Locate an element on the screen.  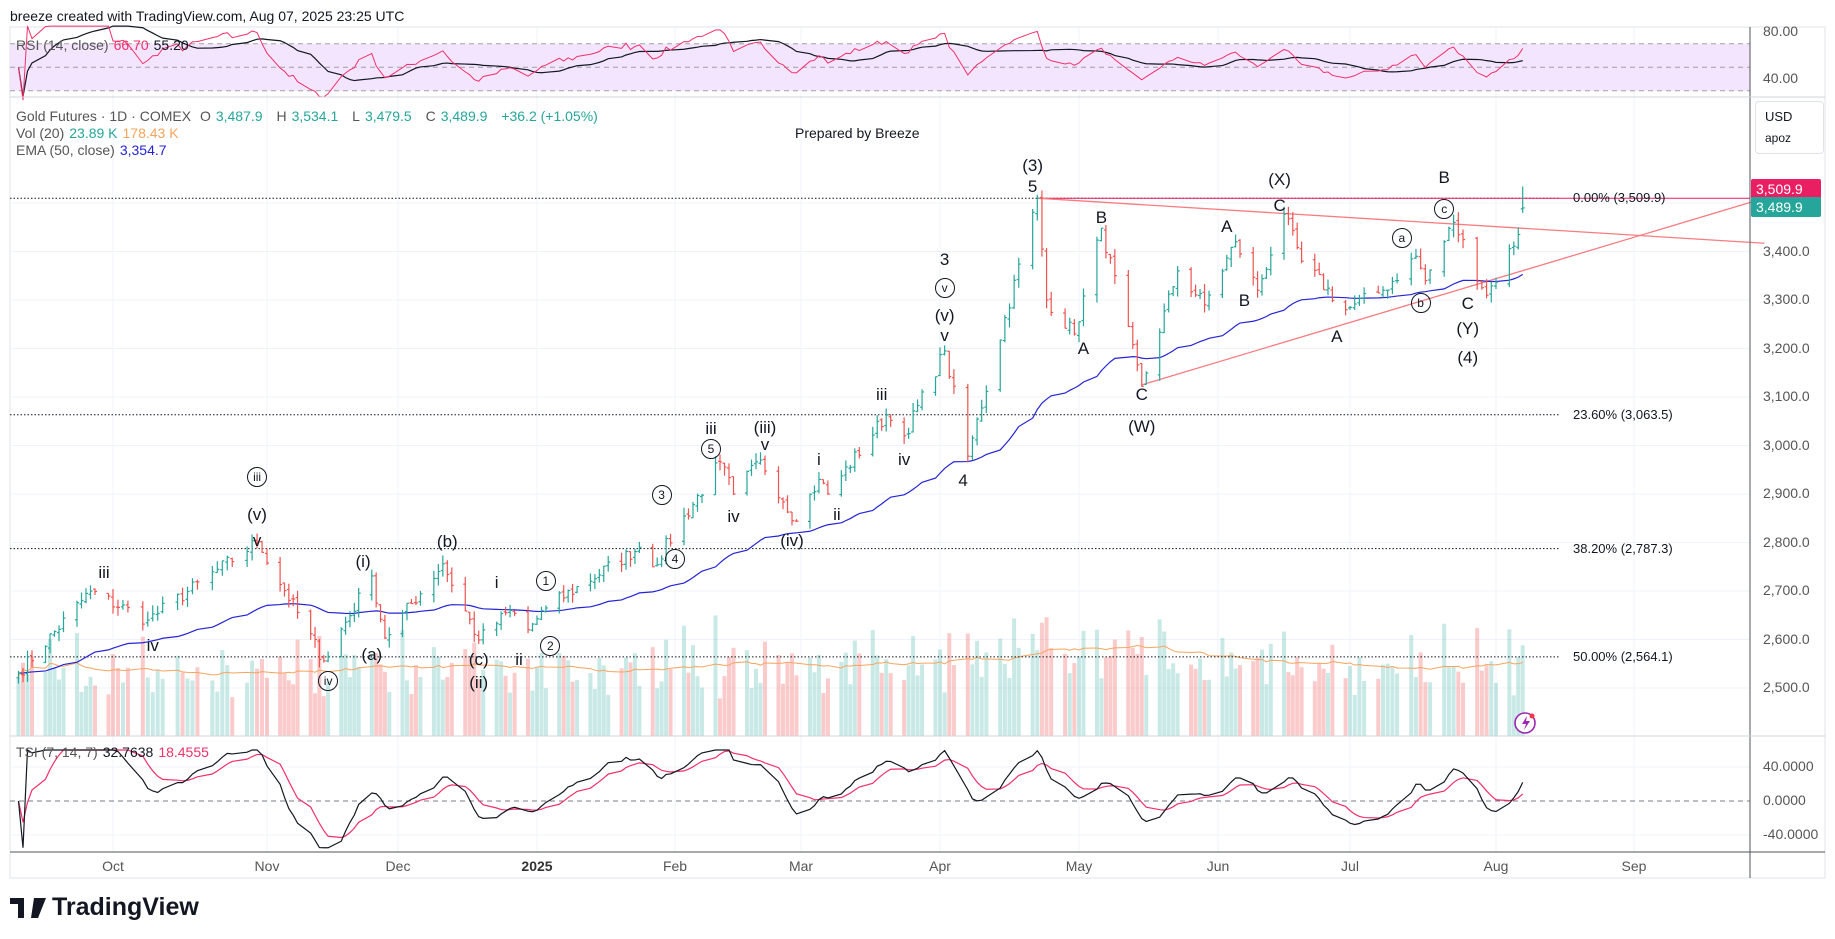
fib-level-label: 50.00% (2,564.1) is located at coordinates (1623, 656).